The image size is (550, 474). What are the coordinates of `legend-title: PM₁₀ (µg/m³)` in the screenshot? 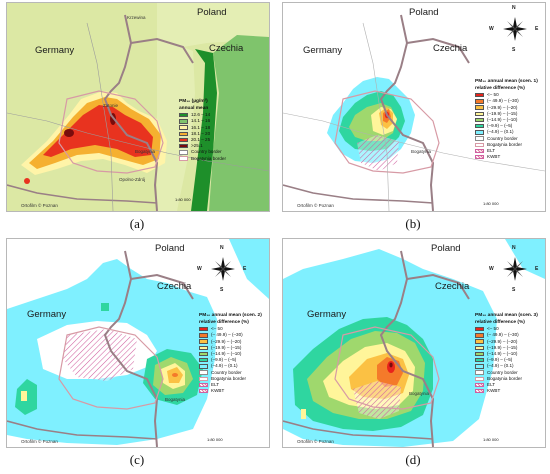 It's located at (193, 101).